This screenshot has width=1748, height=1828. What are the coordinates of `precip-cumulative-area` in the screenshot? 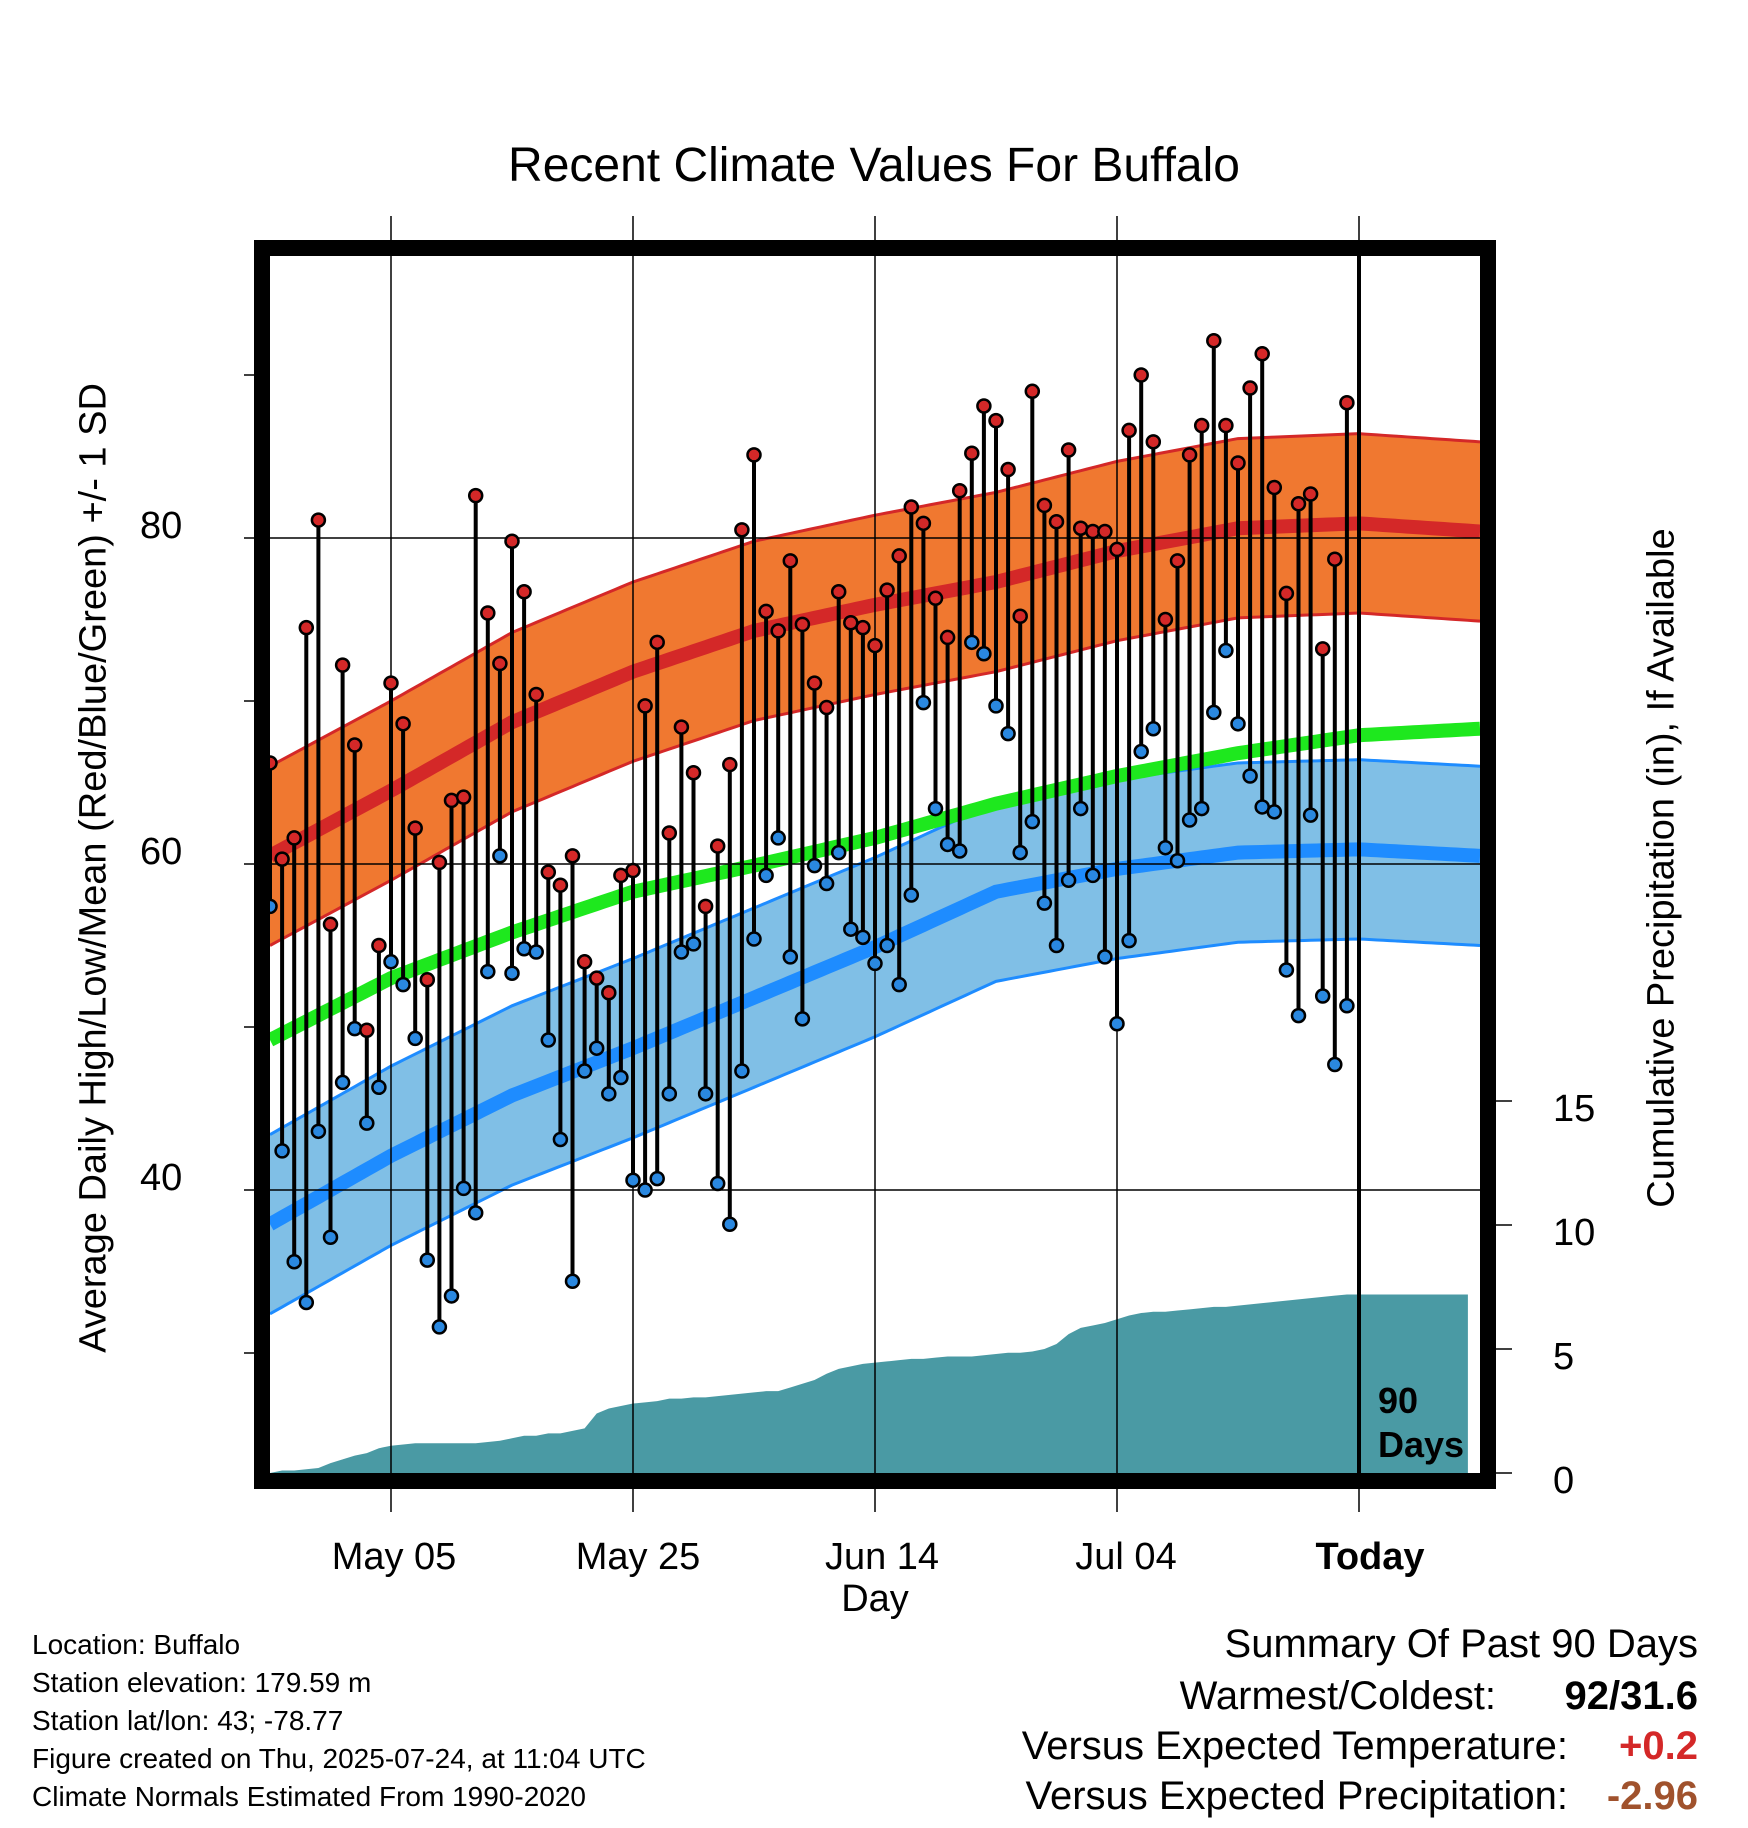 It's located at (869, 1383).